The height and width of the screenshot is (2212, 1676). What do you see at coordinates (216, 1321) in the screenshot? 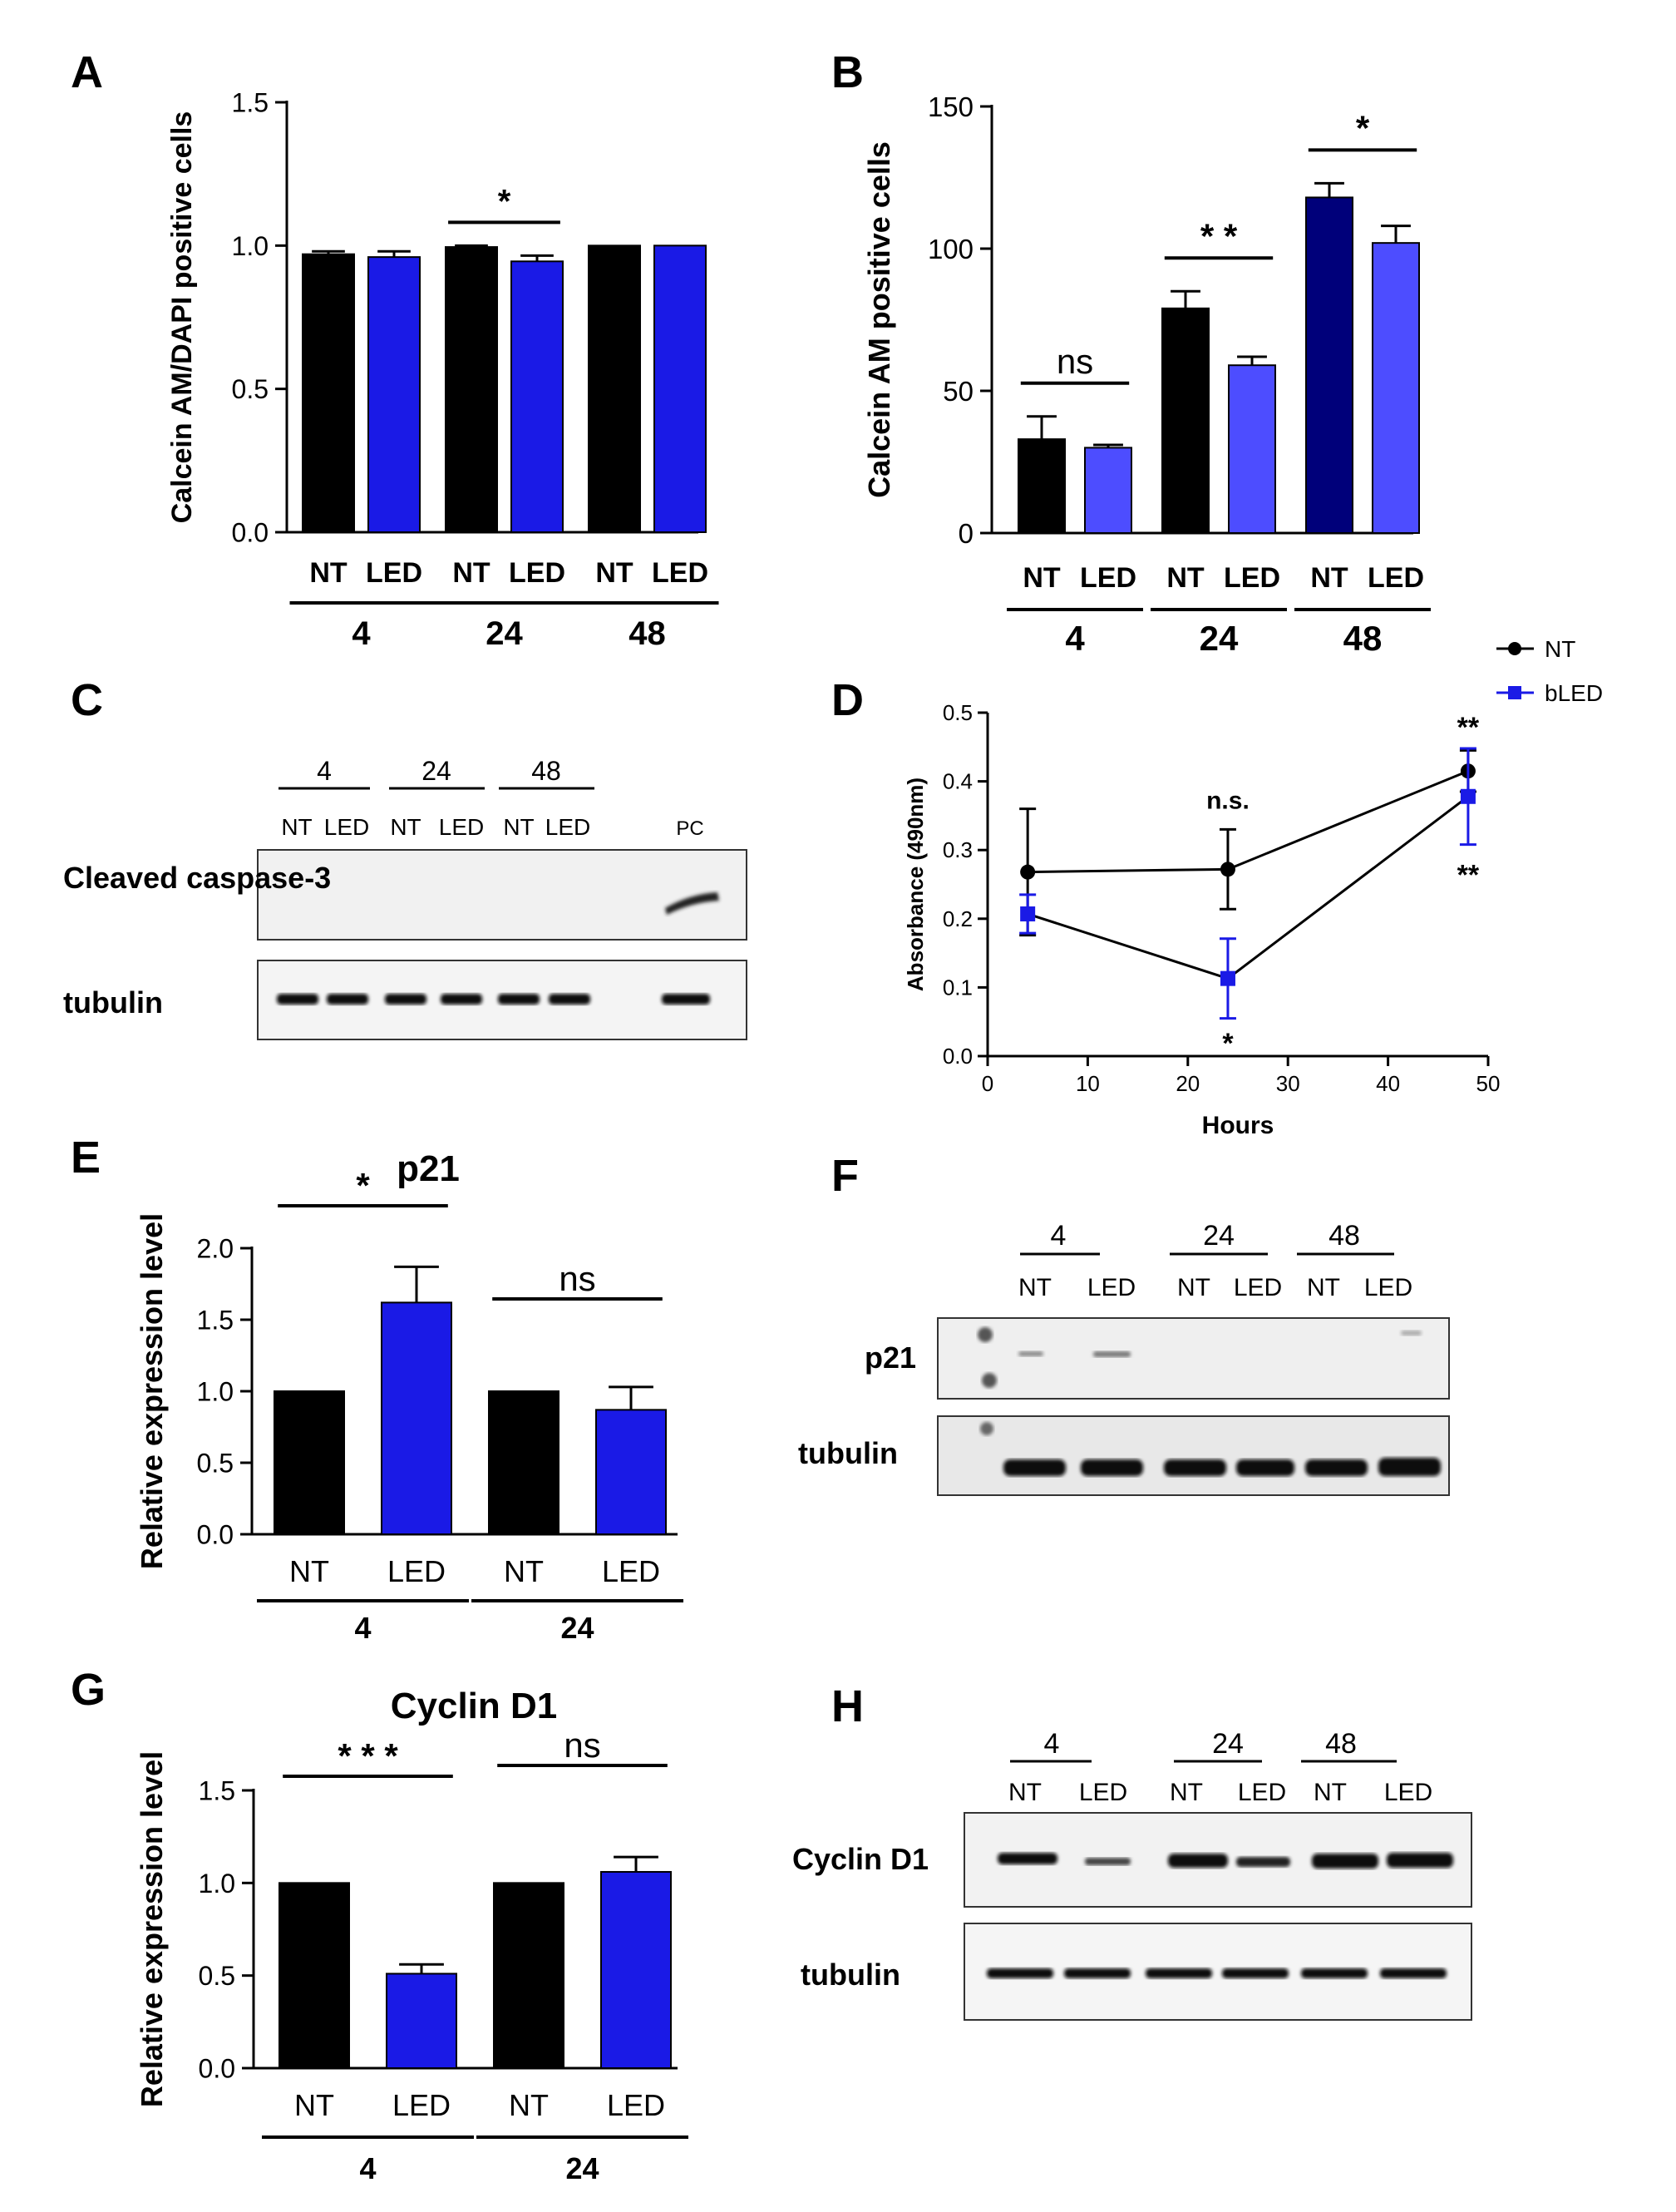
I see `chart-e-y-tick-label: 1.5` at bounding box center [216, 1321].